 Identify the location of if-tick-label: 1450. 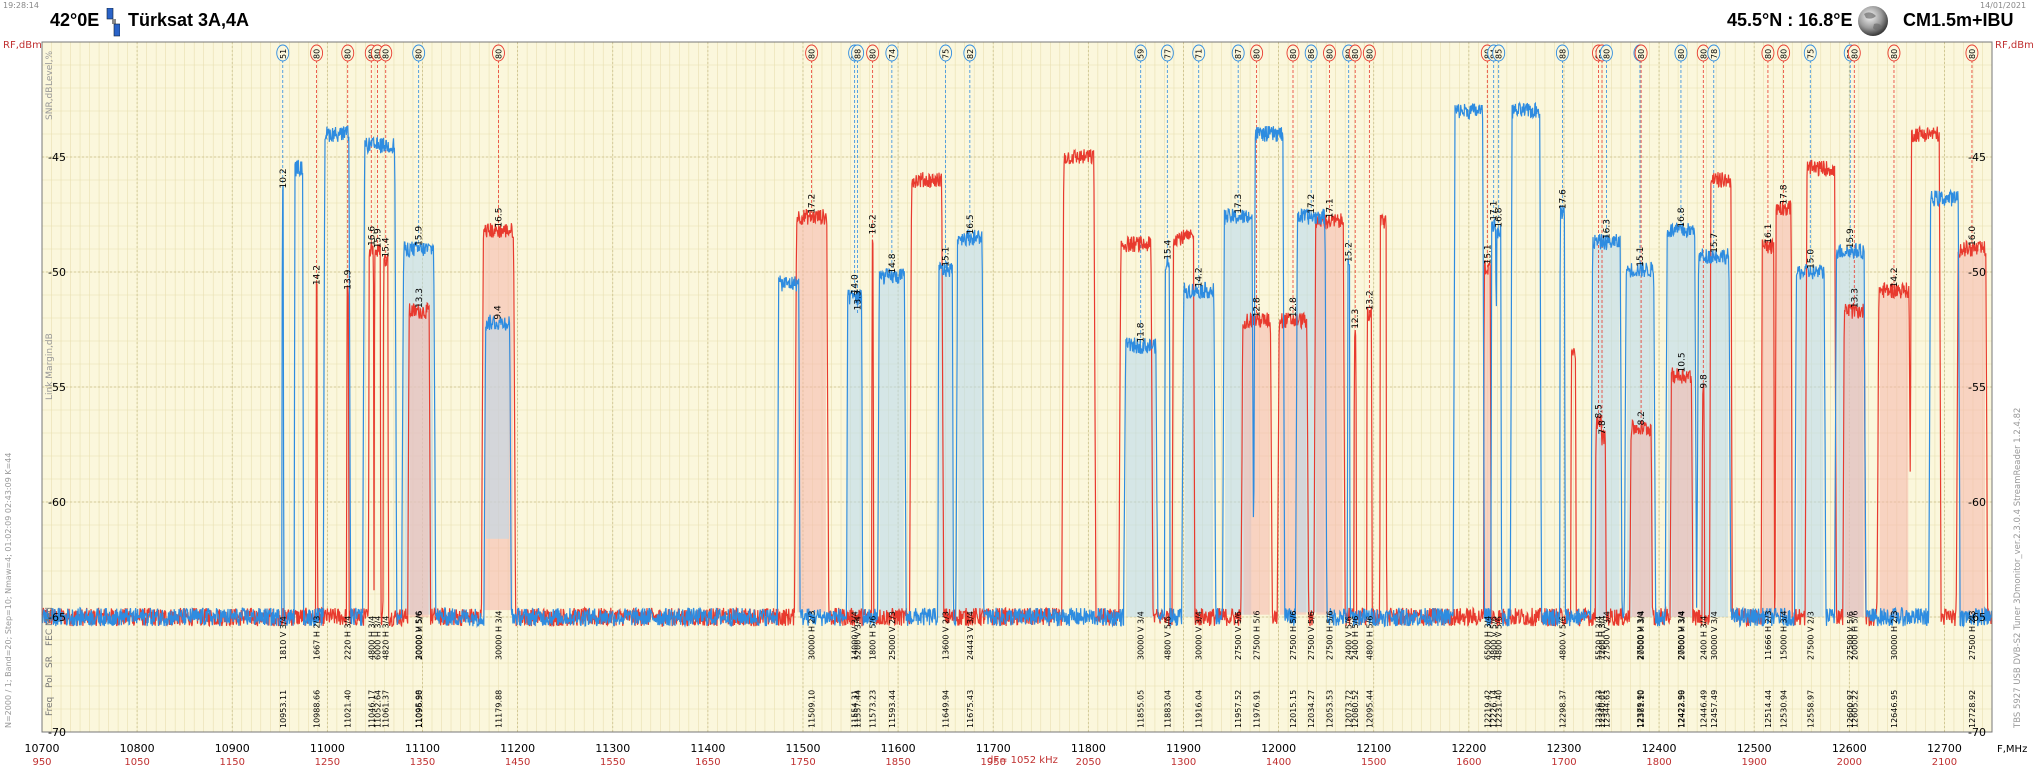
(517, 762).